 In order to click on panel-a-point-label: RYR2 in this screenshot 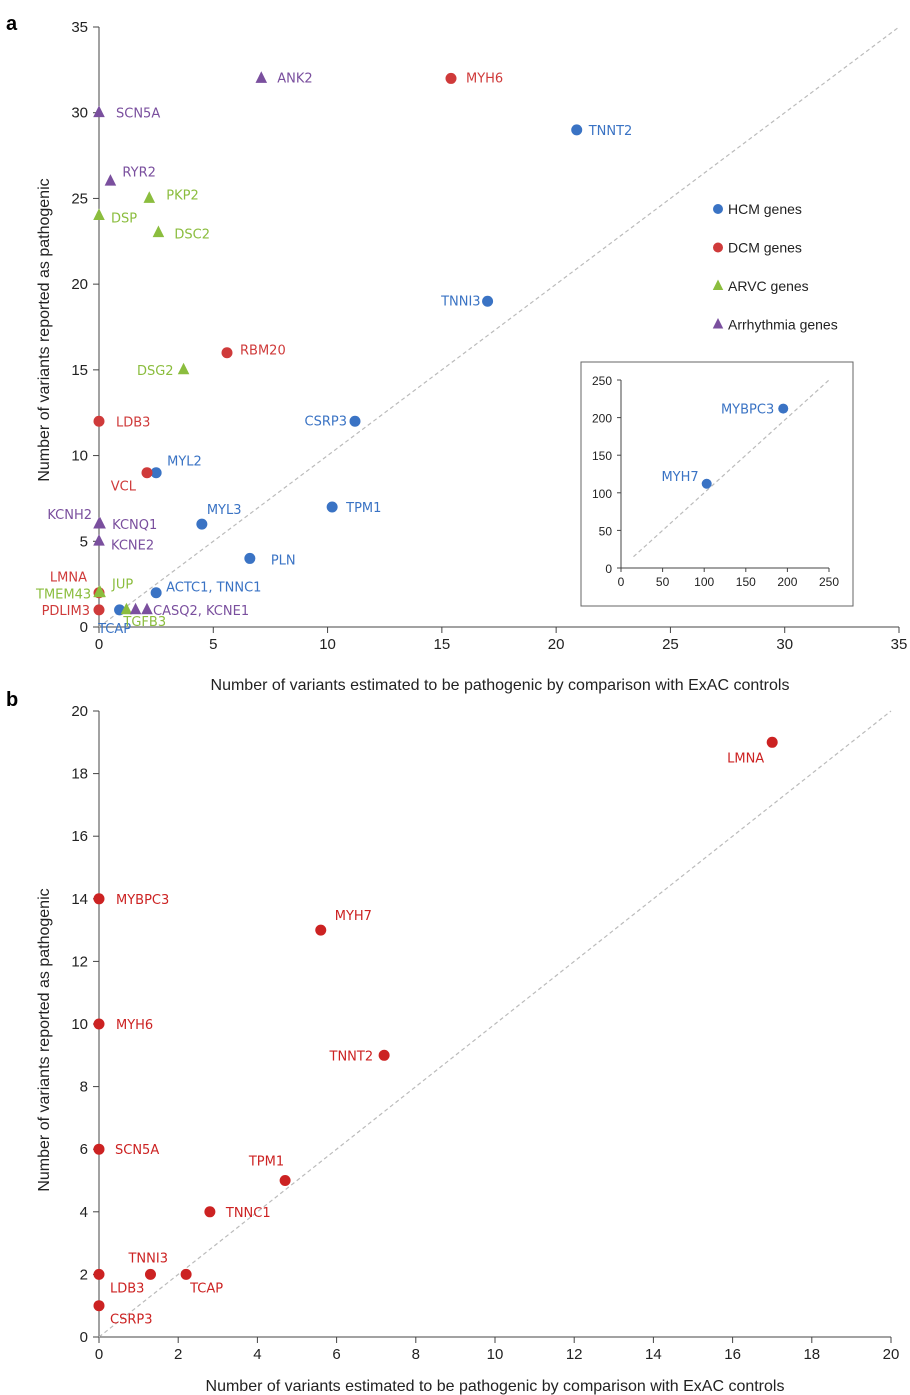, I will do `click(138, 172)`.